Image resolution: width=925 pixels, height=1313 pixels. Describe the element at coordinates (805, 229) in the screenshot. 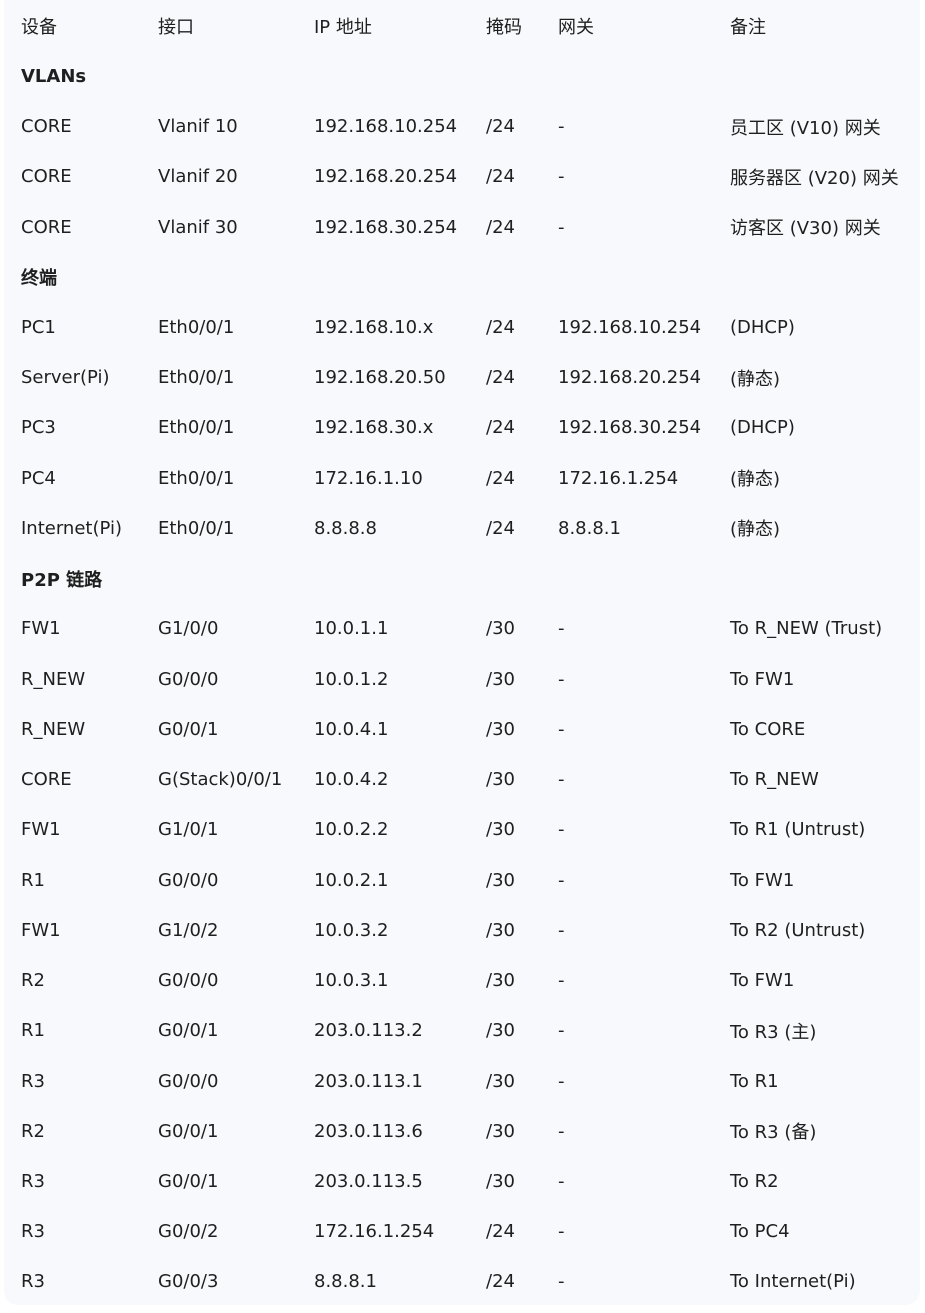

I see `cell-note: 访客区 (V30) 网关` at that location.